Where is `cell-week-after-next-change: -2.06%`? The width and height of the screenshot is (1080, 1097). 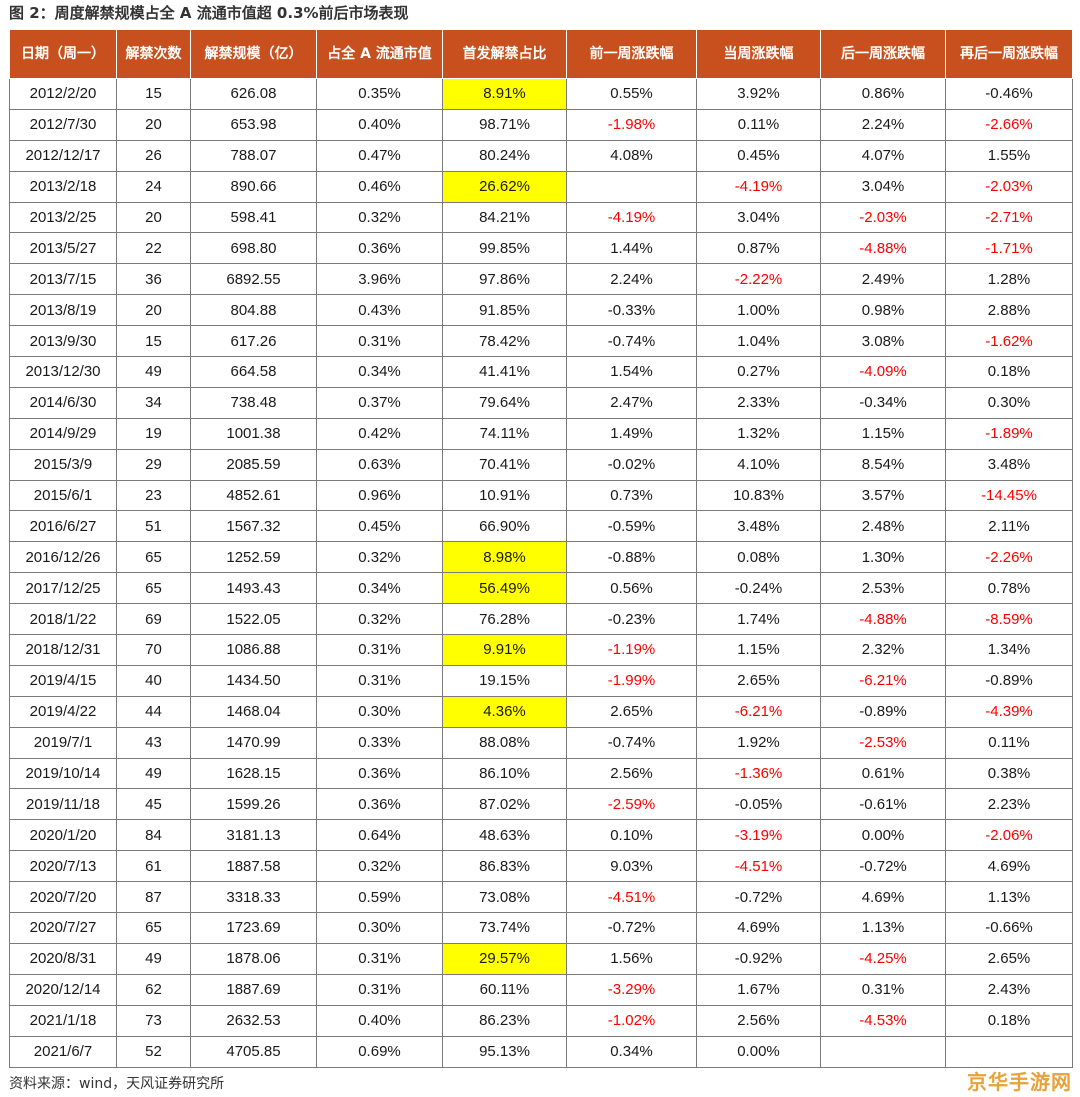 cell-week-after-next-change: -2.06% is located at coordinates (1009, 835).